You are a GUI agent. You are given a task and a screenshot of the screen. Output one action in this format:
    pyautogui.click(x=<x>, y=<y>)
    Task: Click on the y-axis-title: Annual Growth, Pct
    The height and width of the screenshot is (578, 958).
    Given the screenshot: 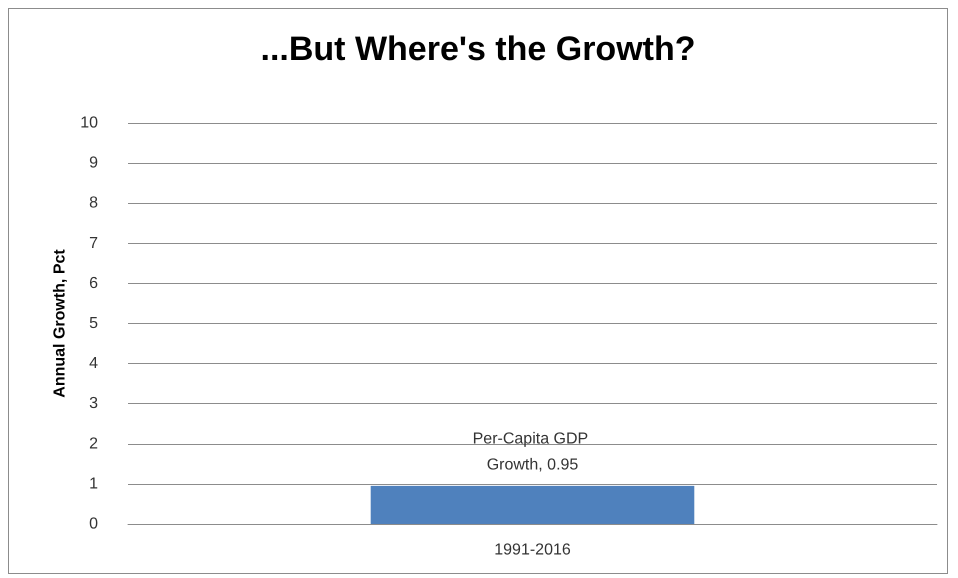 What is the action you would take?
    pyautogui.click(x=60, y=323)
    